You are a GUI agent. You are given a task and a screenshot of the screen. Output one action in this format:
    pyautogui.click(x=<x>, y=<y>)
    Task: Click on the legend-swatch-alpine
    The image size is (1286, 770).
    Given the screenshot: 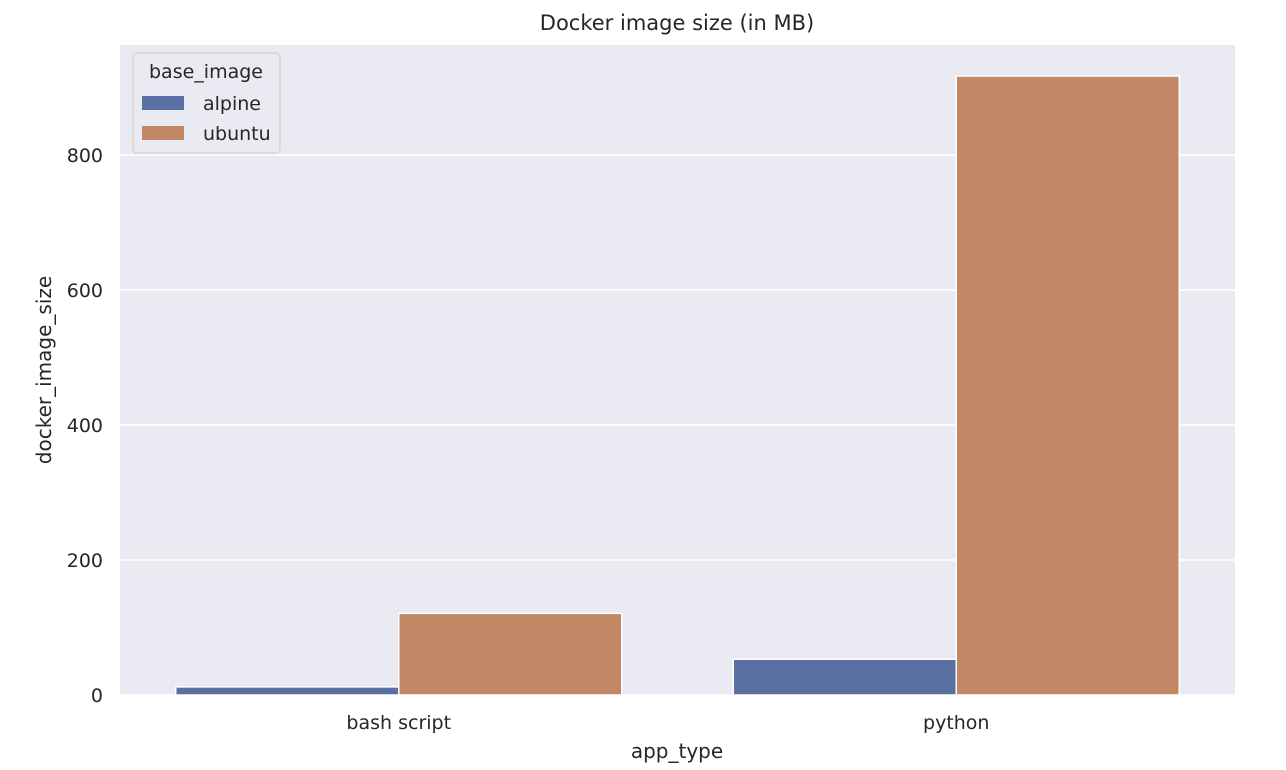 What is the action you would take?
    pyautogui.click(x=163, y=103)
    